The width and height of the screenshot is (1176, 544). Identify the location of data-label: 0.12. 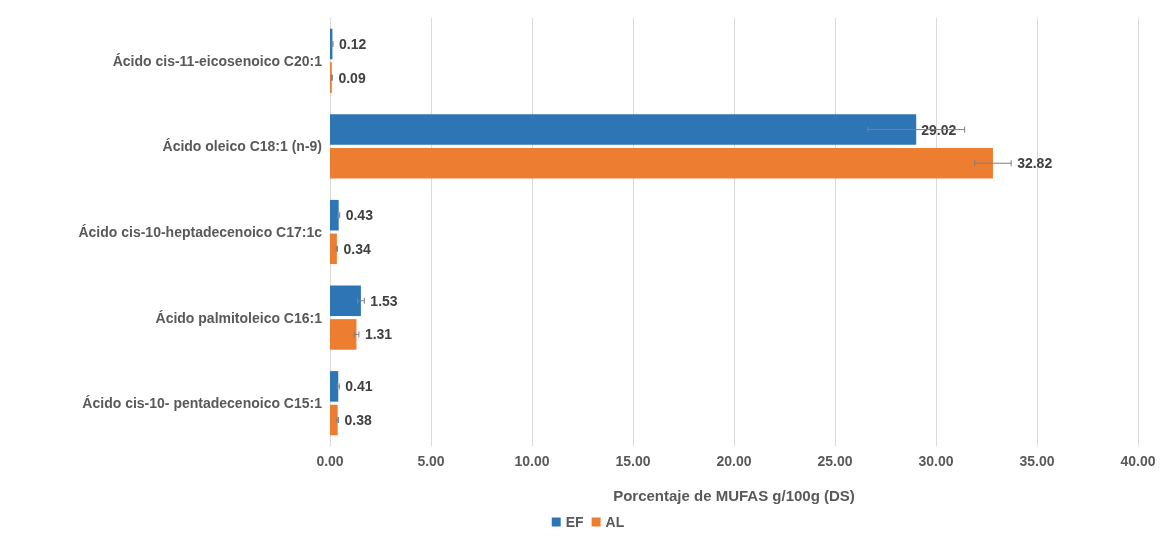
(353, 43).